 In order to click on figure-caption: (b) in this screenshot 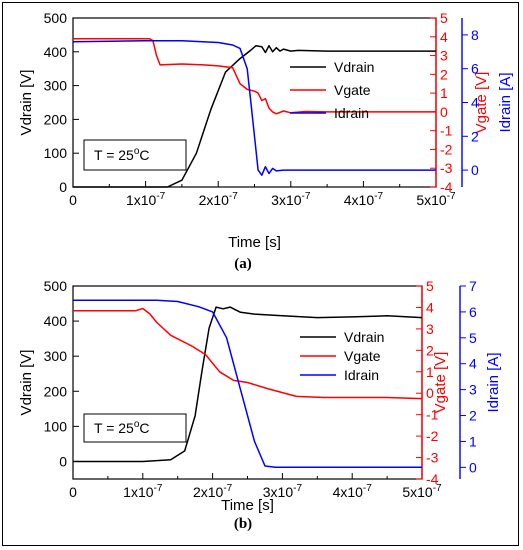, I will do `click(243, 524)`.